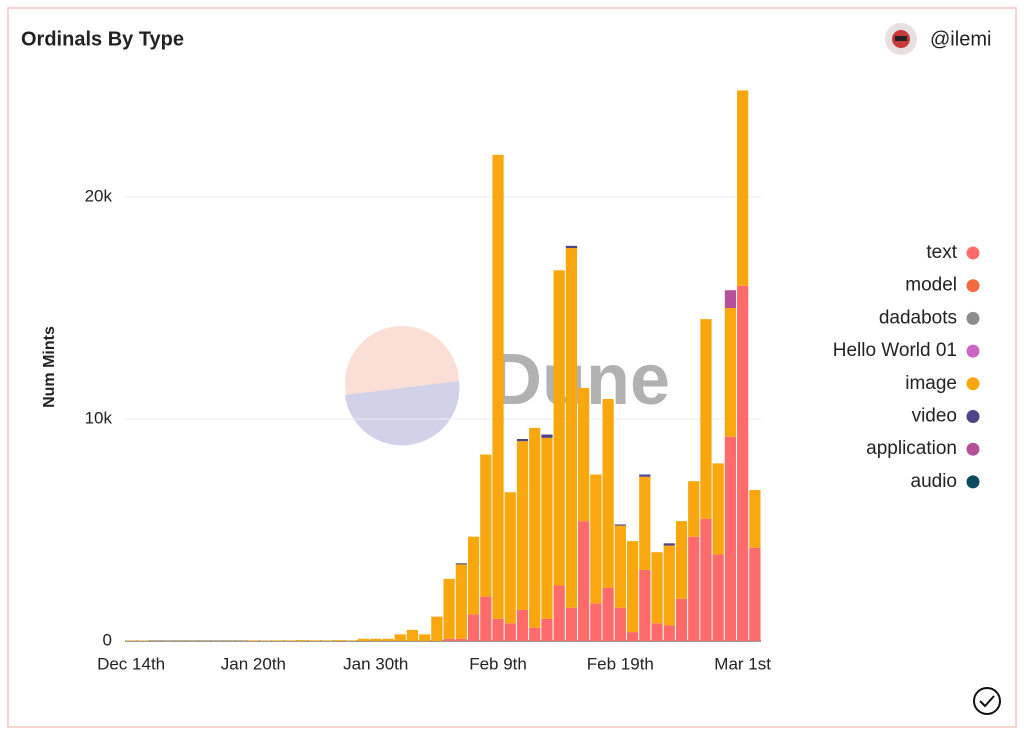 Image resolution: width=1024 pixels, height=735 pixels. I want to click on legend-label: video, so click(934, 416).